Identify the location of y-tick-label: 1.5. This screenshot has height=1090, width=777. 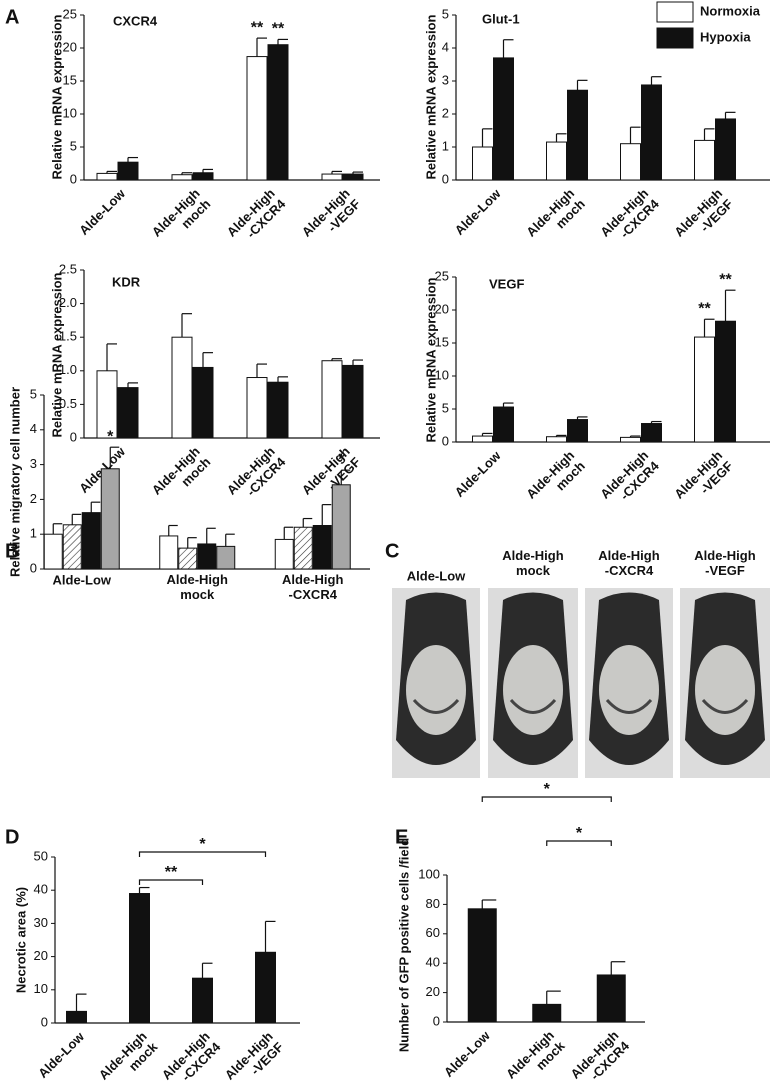
(68, 336).